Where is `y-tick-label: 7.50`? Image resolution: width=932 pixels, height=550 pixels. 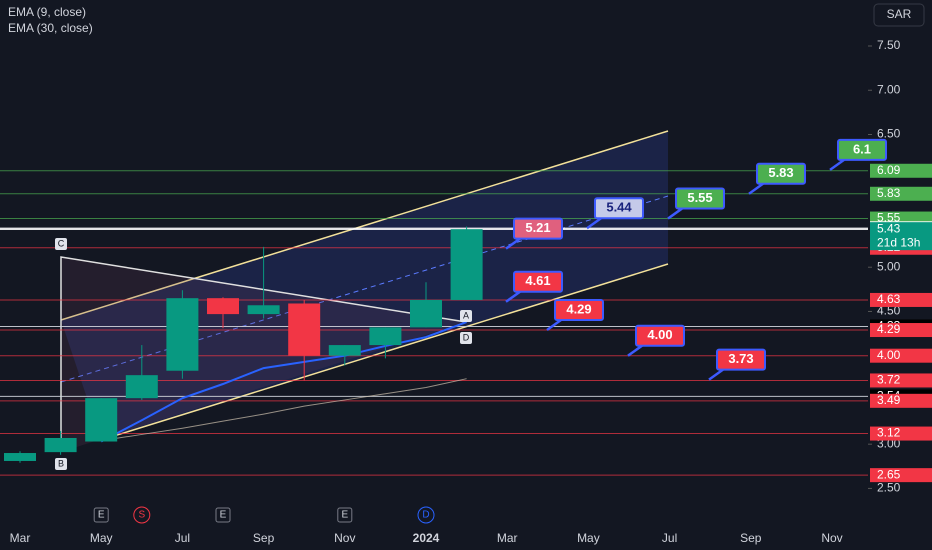 y-tick-label: 7.50 is located at coordinates (889, 45).